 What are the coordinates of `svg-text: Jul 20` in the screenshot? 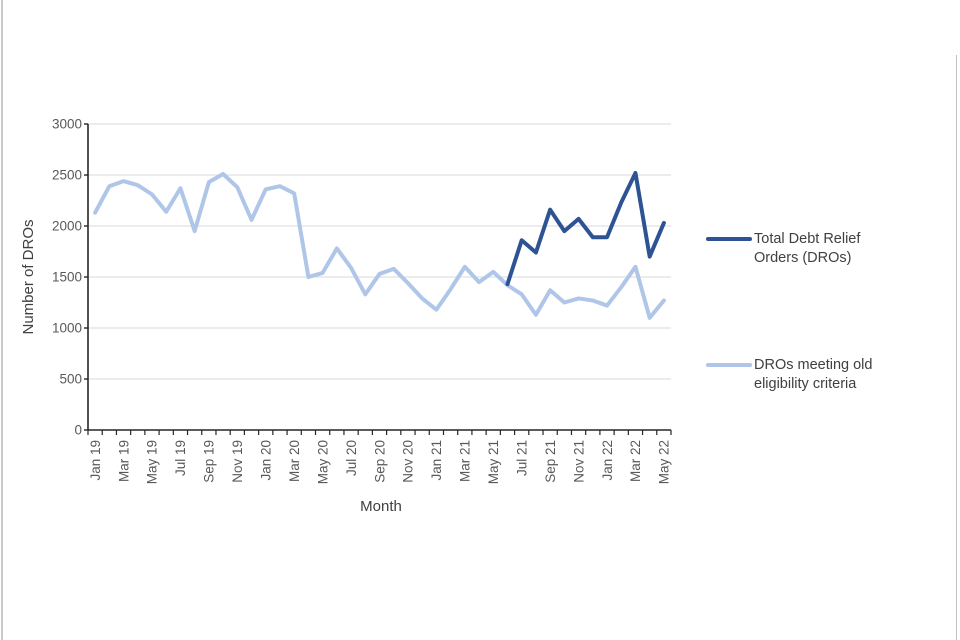 It's located at (351, 458).